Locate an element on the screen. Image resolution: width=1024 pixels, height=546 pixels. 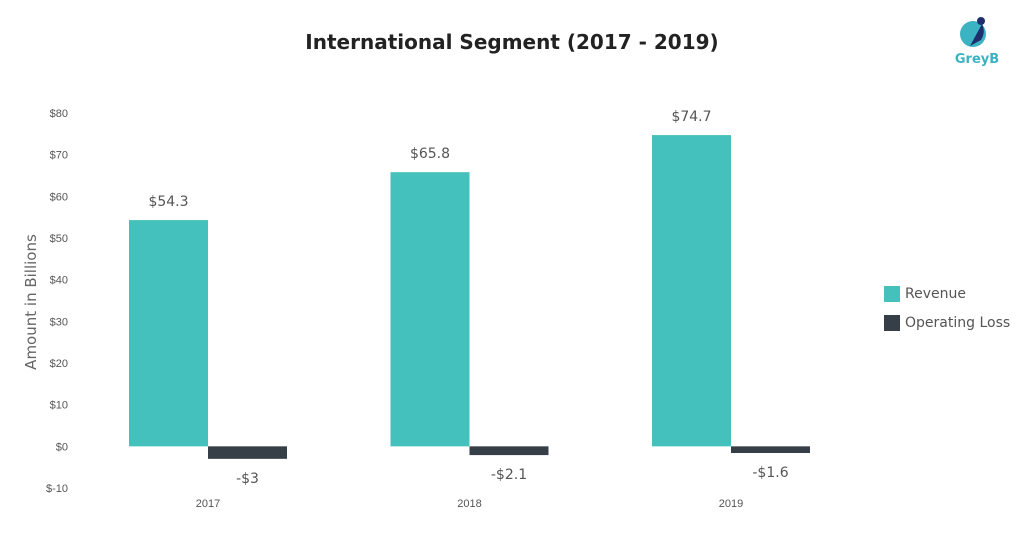
y-tick-label: $0 is located at coordinates (62, 447).